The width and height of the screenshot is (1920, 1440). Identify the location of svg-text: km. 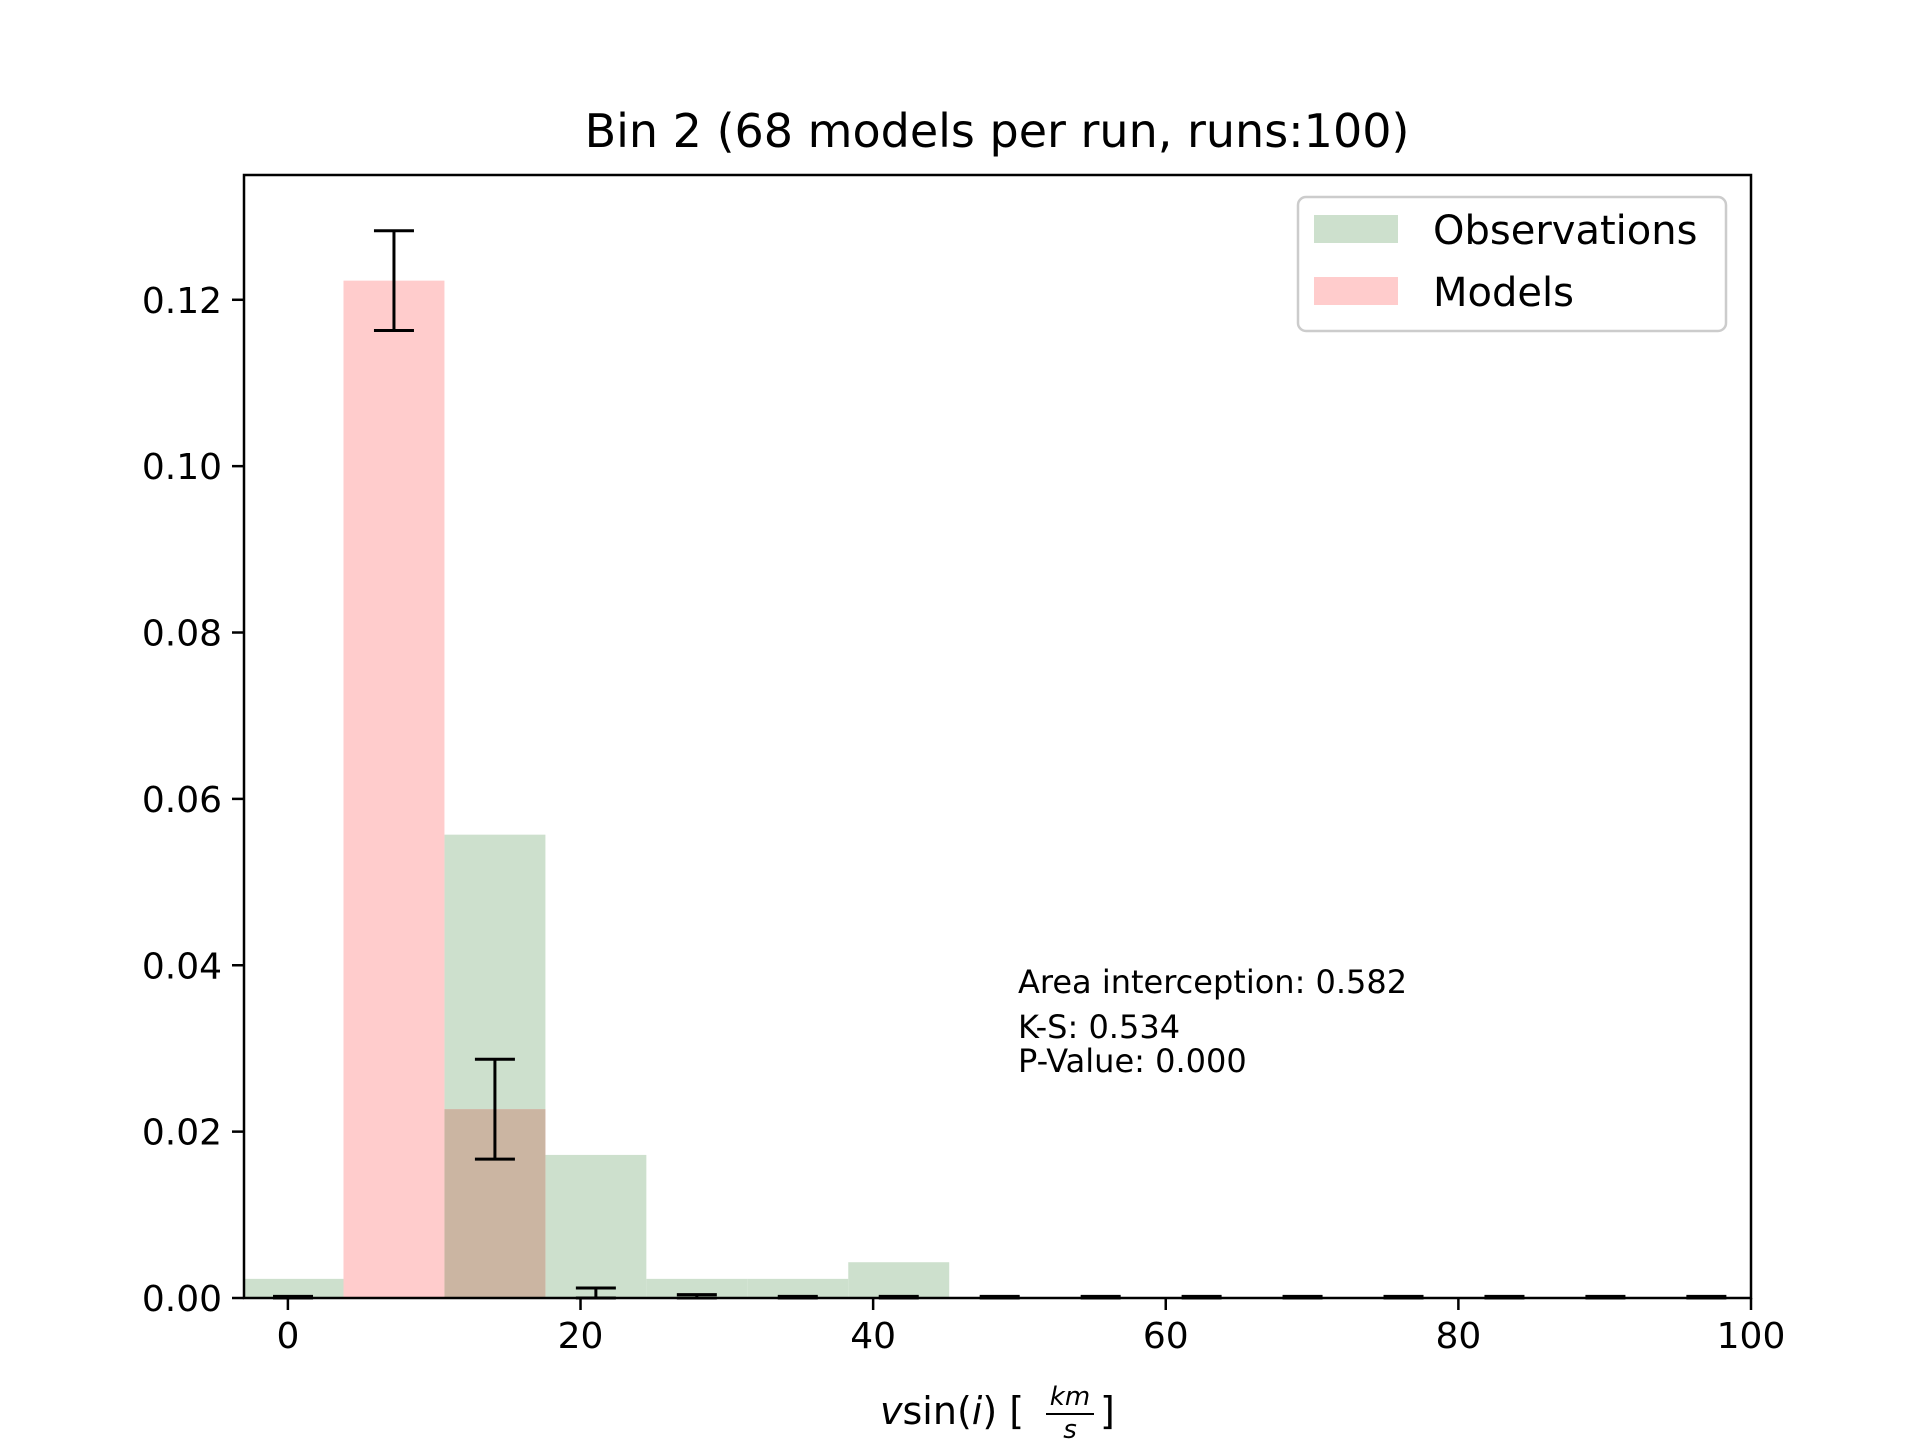
(1070, 1397).